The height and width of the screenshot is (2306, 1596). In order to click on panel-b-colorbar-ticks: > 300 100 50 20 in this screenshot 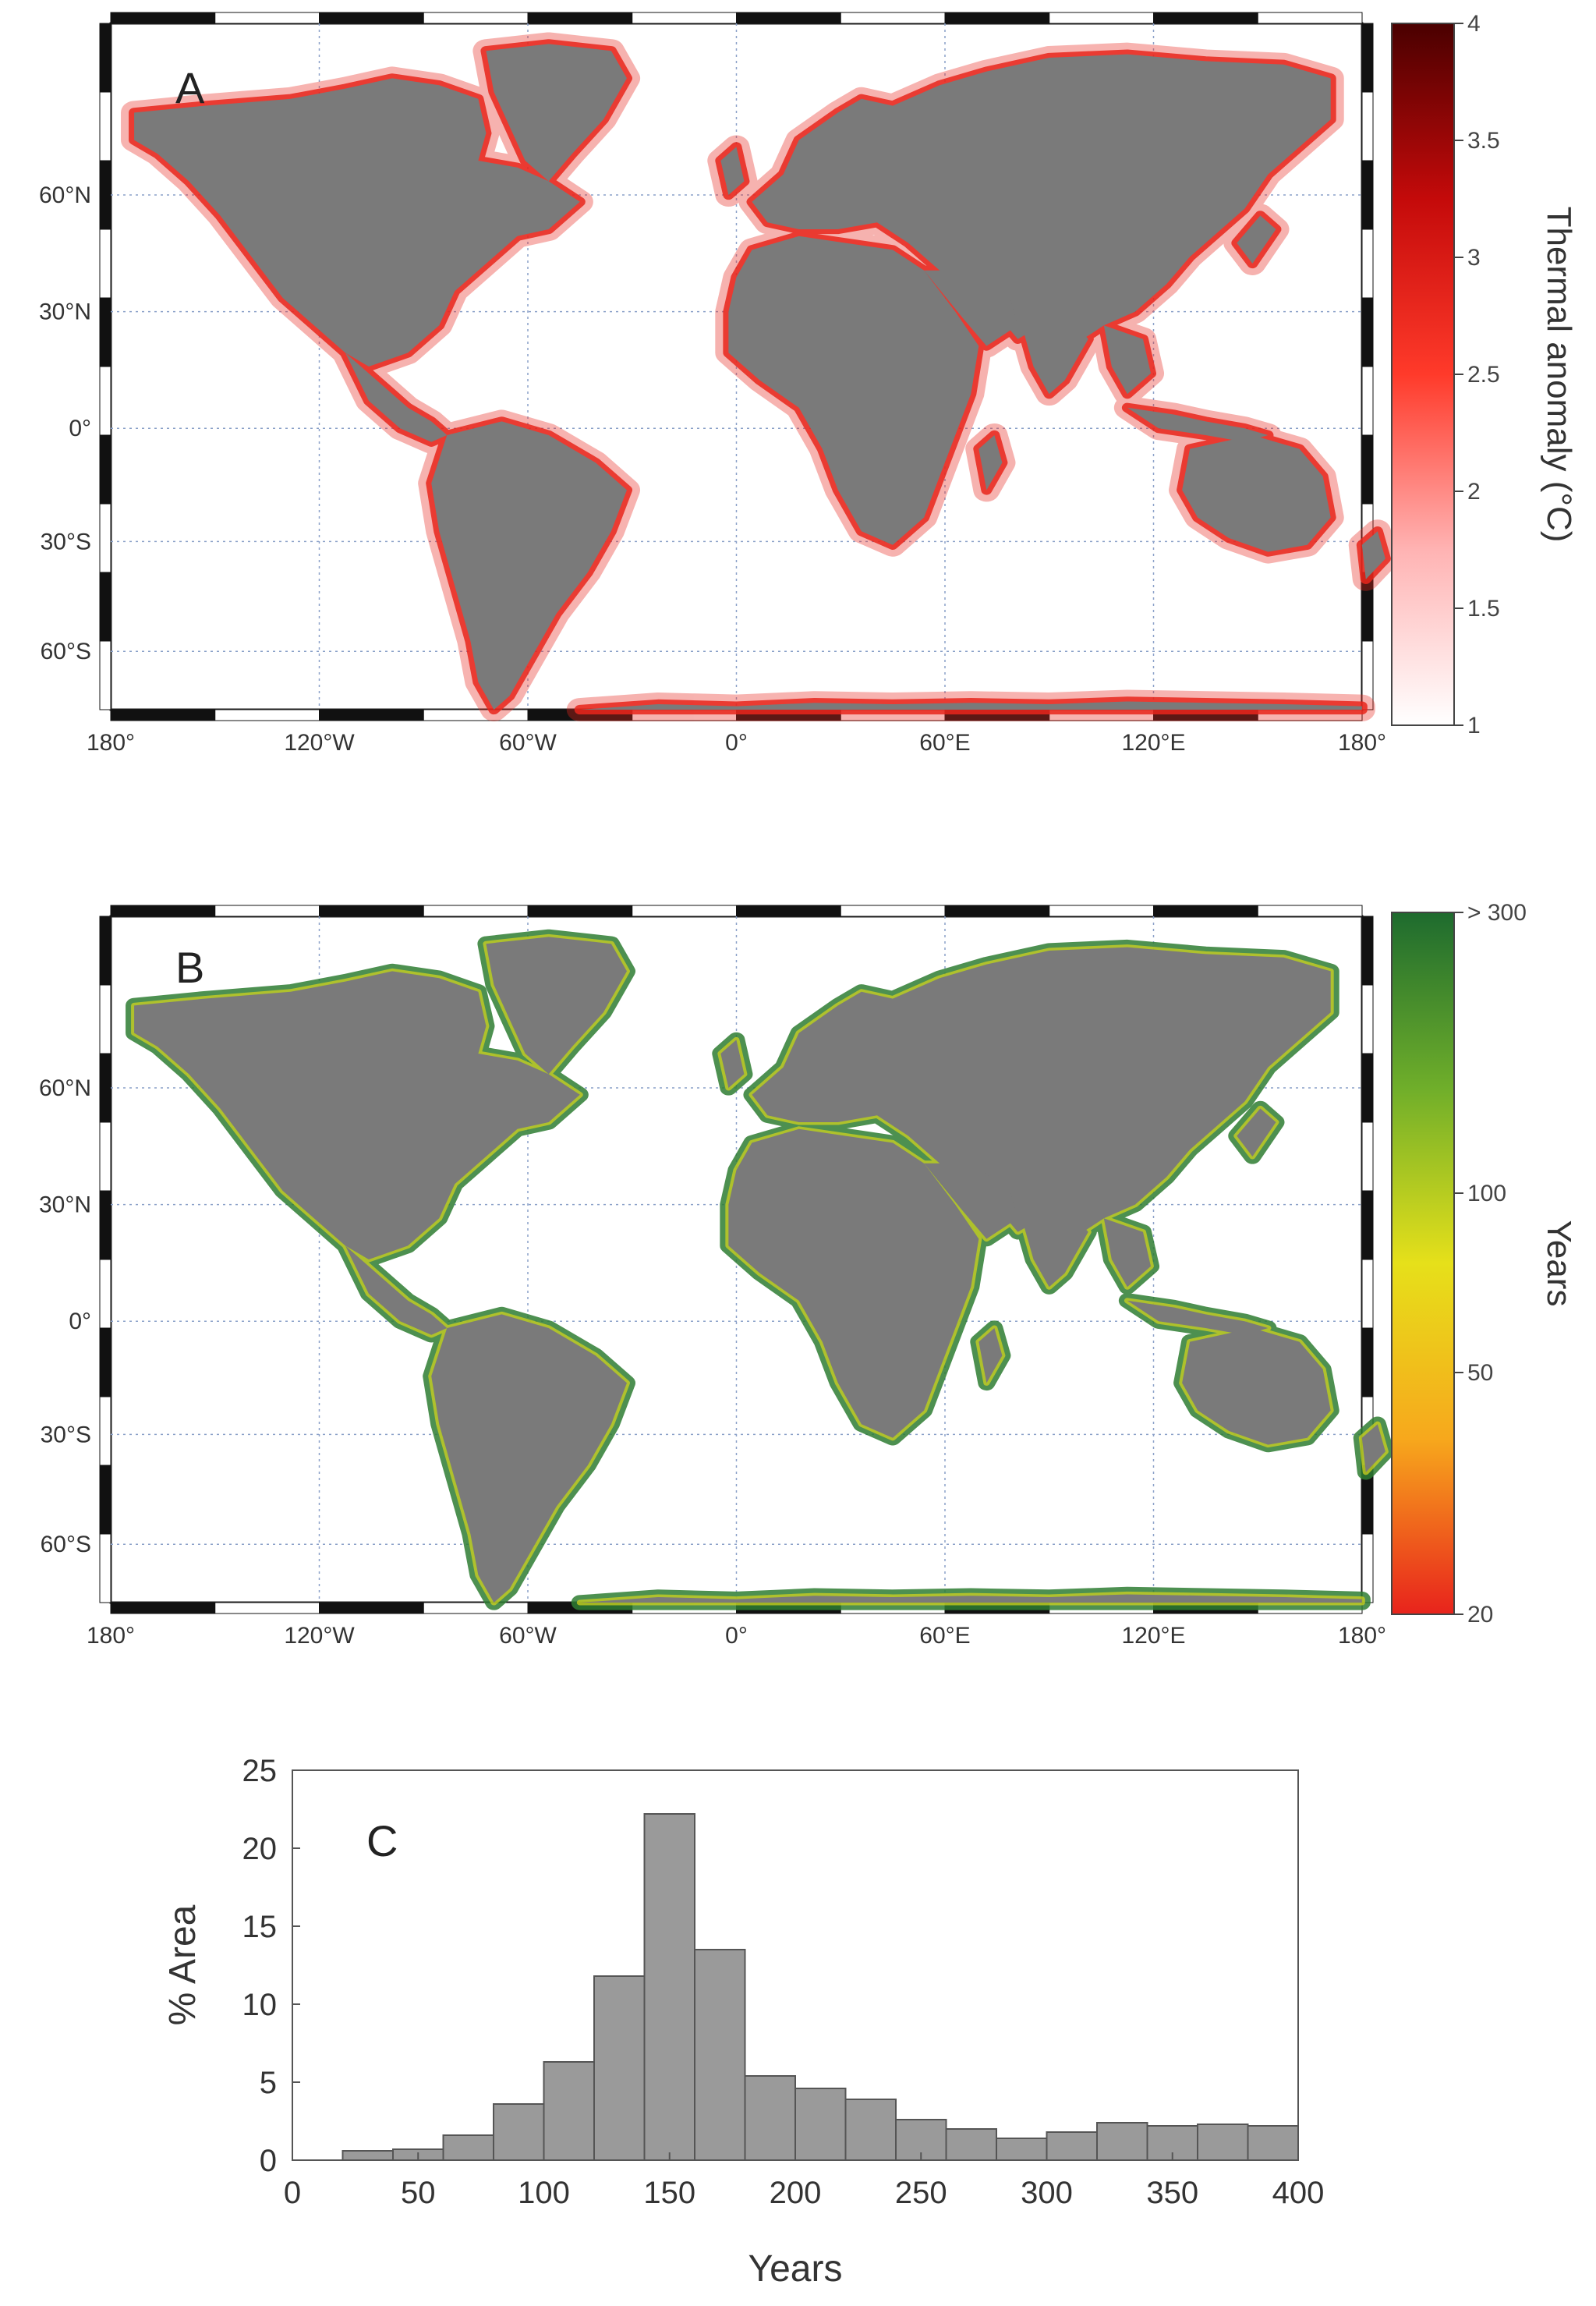, I will do `click(1490, 1264)`.